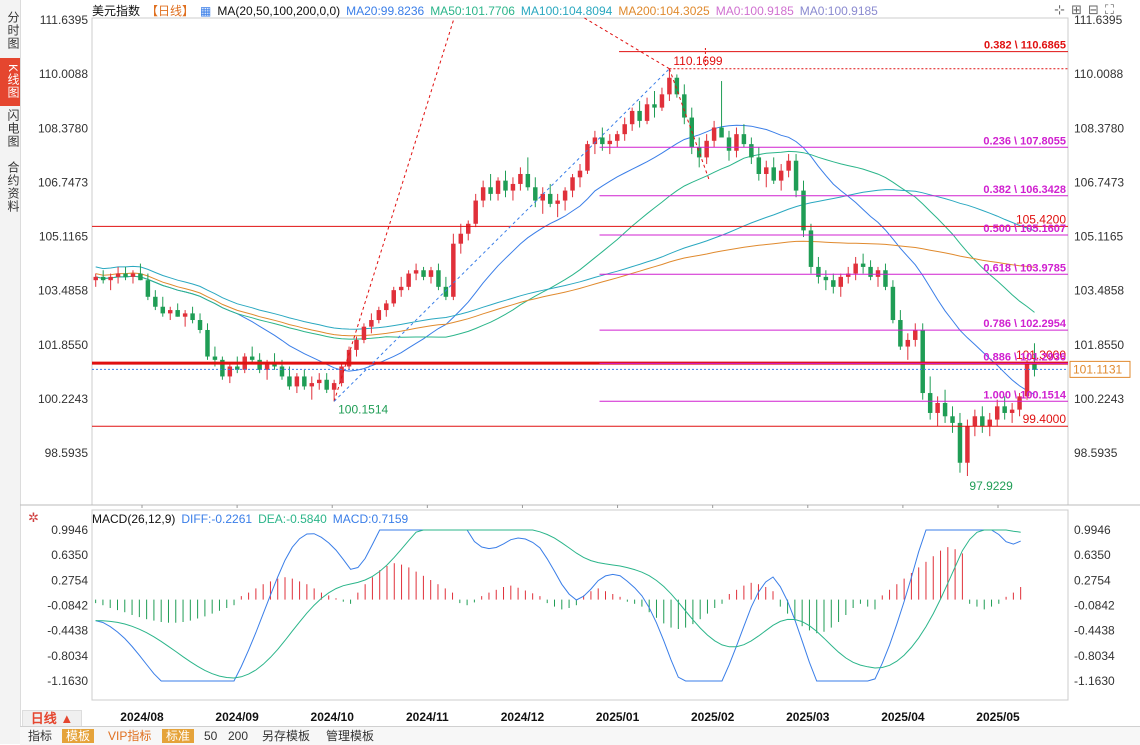  What do you see at coordinates (13, 30) in the screenshot?
I see `sidebar-tab-timeshare: 分时图` at bounding box center [13, 30].